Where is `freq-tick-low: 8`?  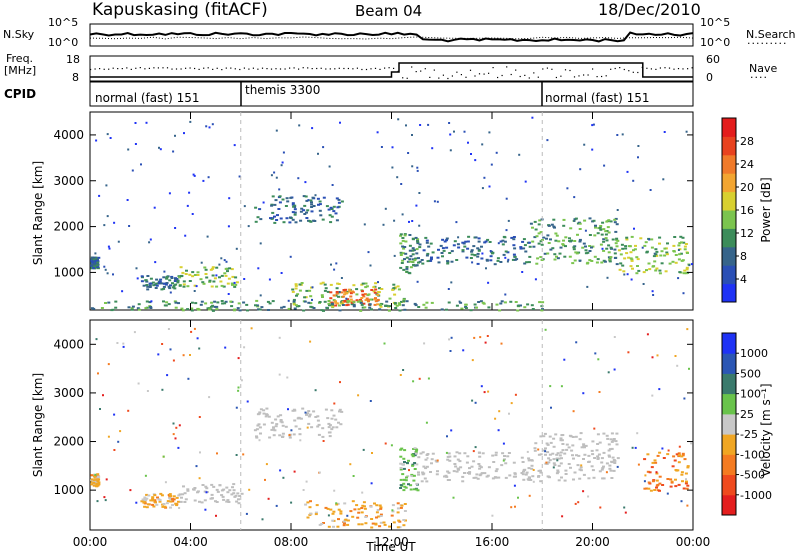
freq-tick-low: 8 is located at coordinates (75, 77).